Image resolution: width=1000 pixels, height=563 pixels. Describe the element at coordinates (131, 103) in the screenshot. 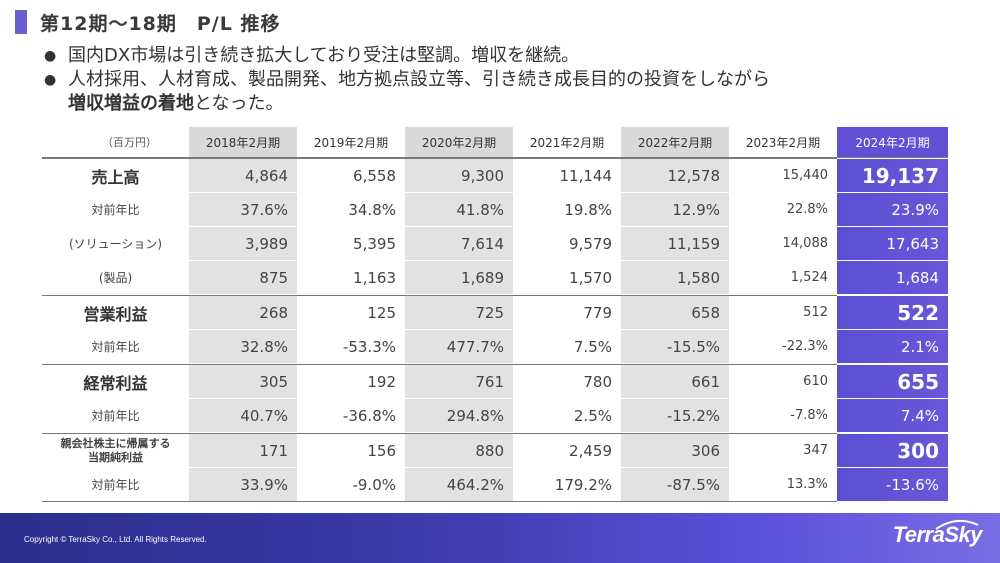

I see `bullet-emphasis: 増収増益の着地` at that location.